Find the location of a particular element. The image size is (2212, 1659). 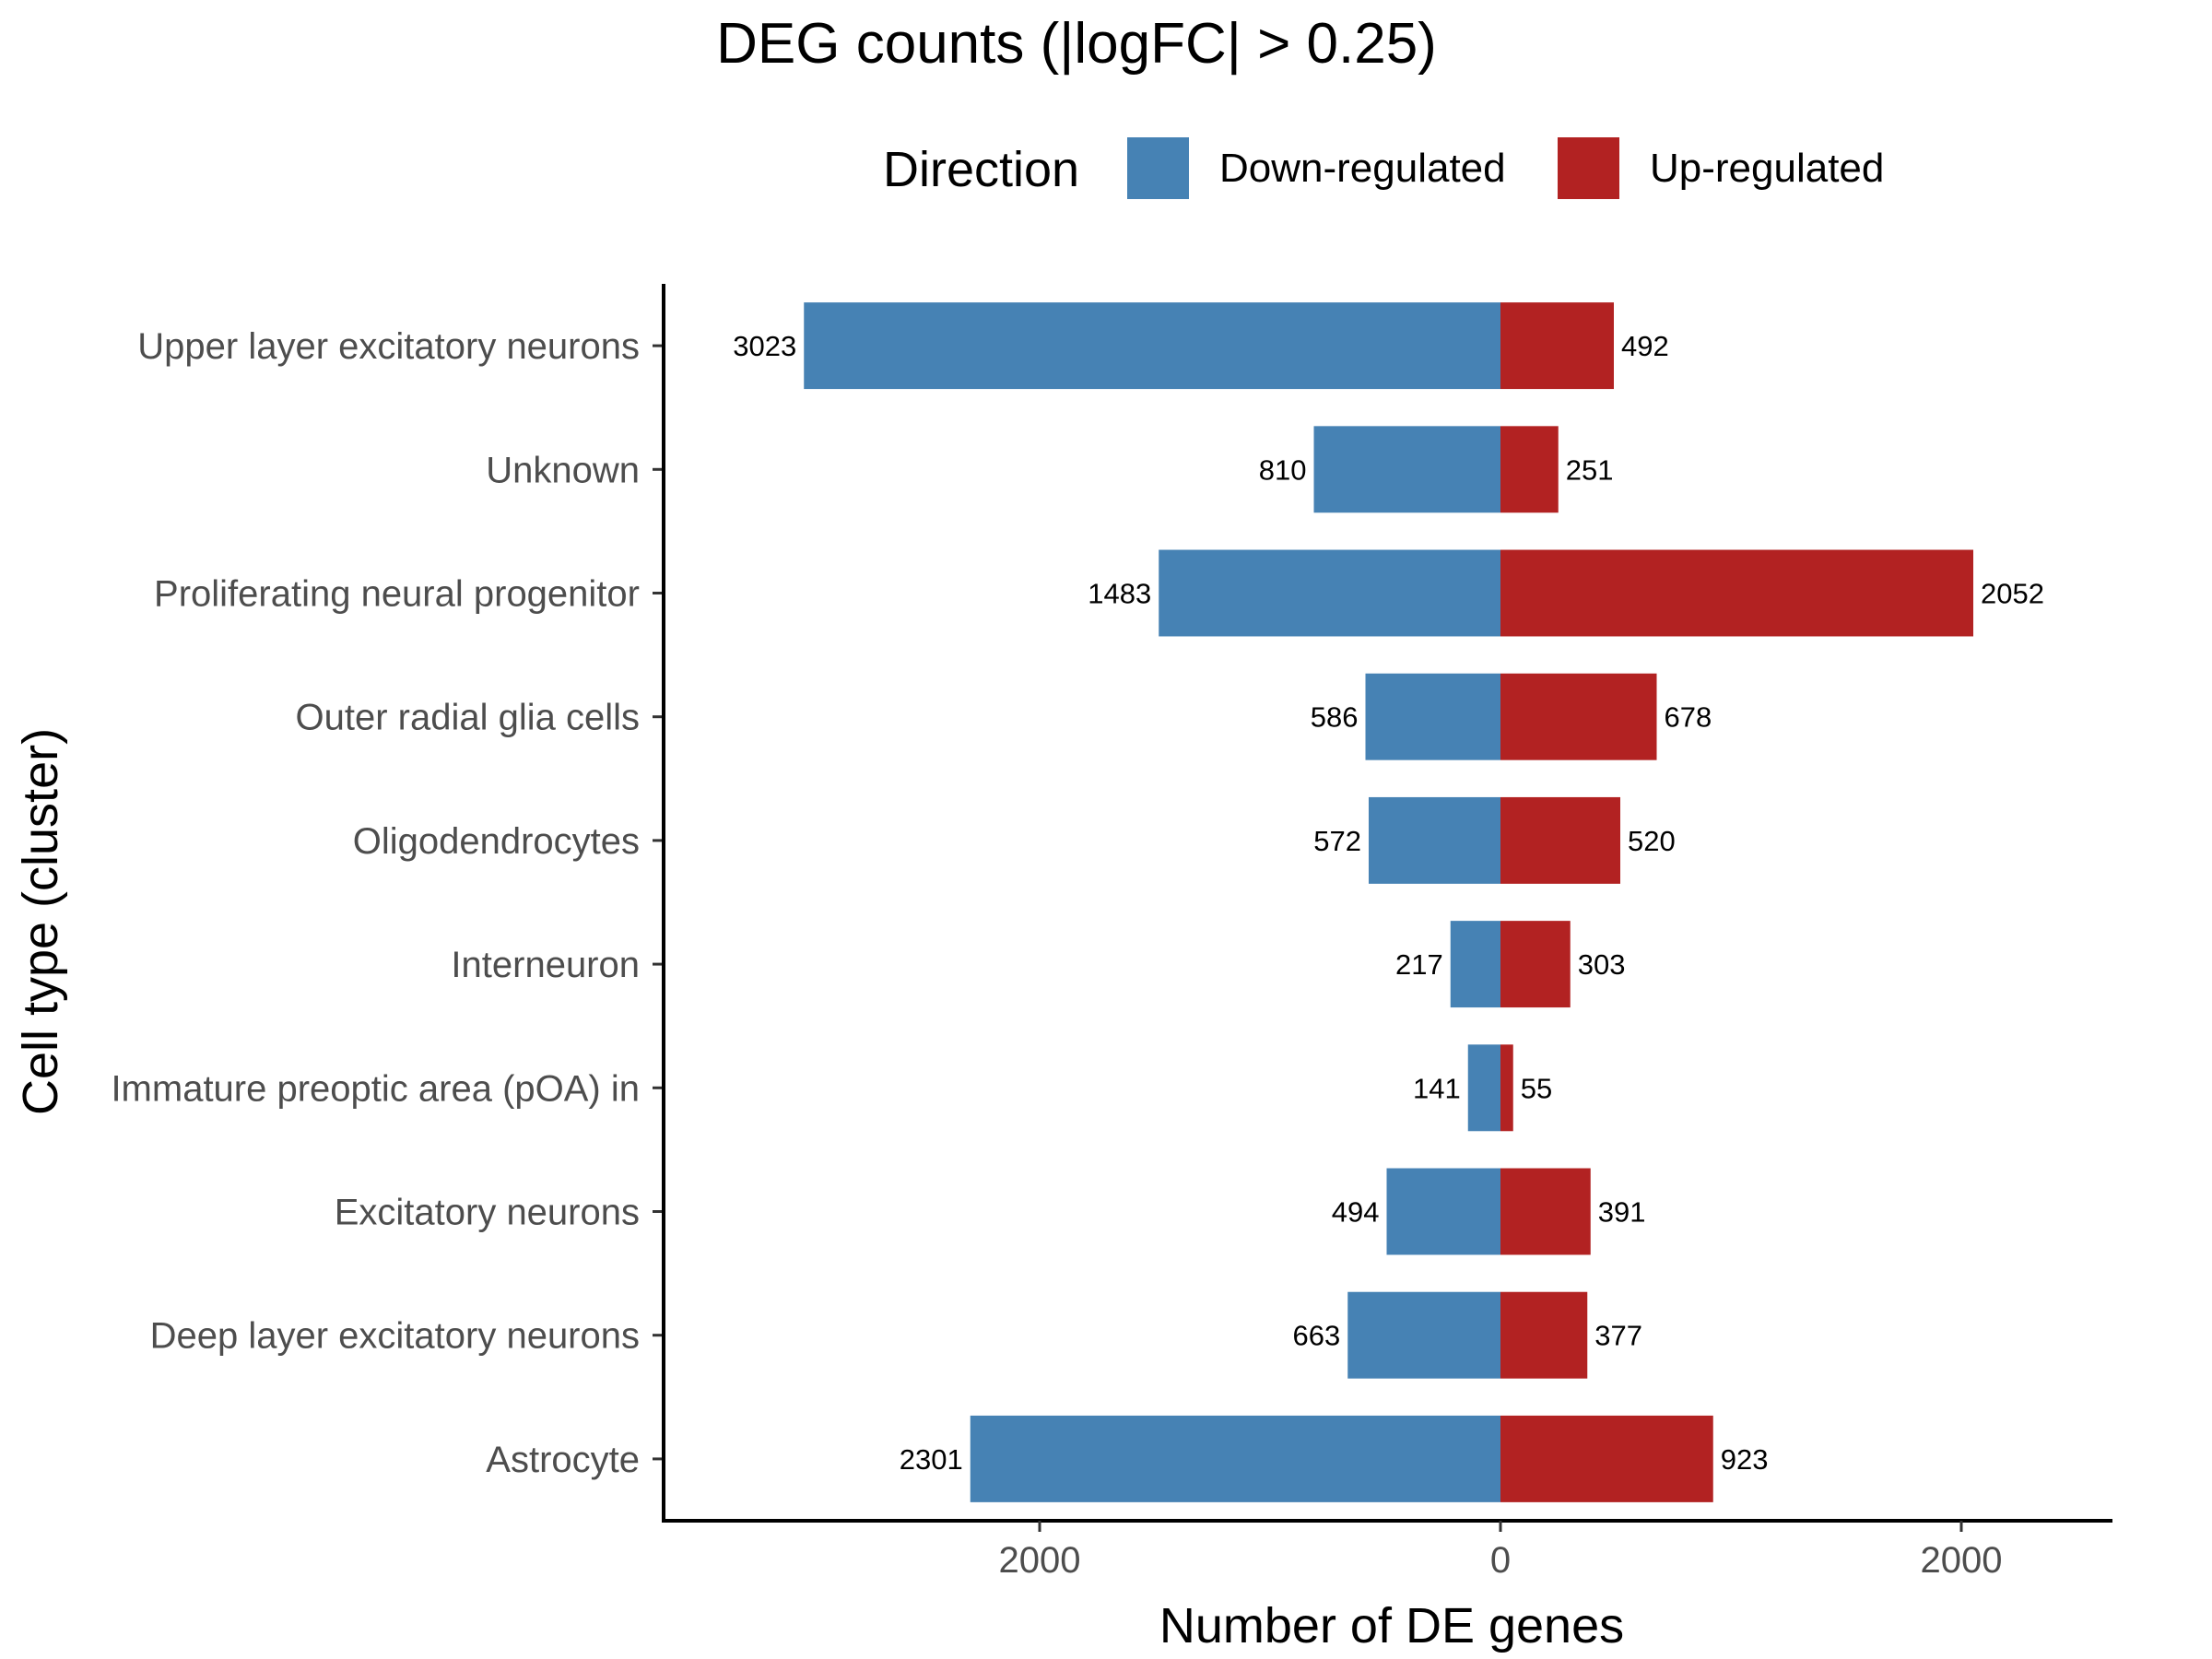

y-tick-label: Unknown is located at coordinates (563, 470).